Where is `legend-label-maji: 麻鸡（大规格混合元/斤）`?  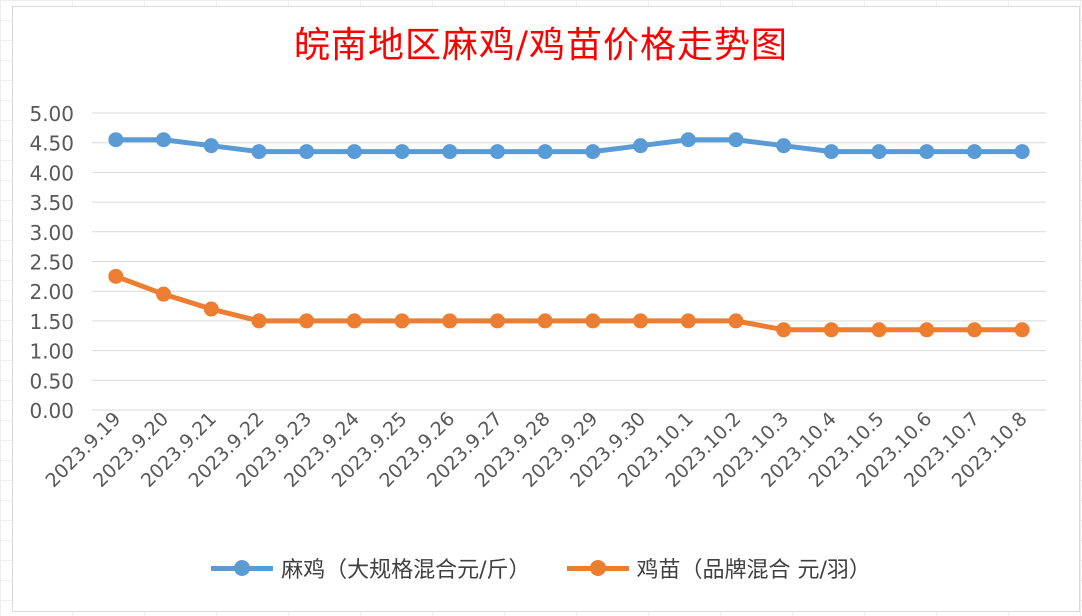 legend-label-maji: 麻鸡（大规格混合元/斤） is located at coordinates (406, 570).